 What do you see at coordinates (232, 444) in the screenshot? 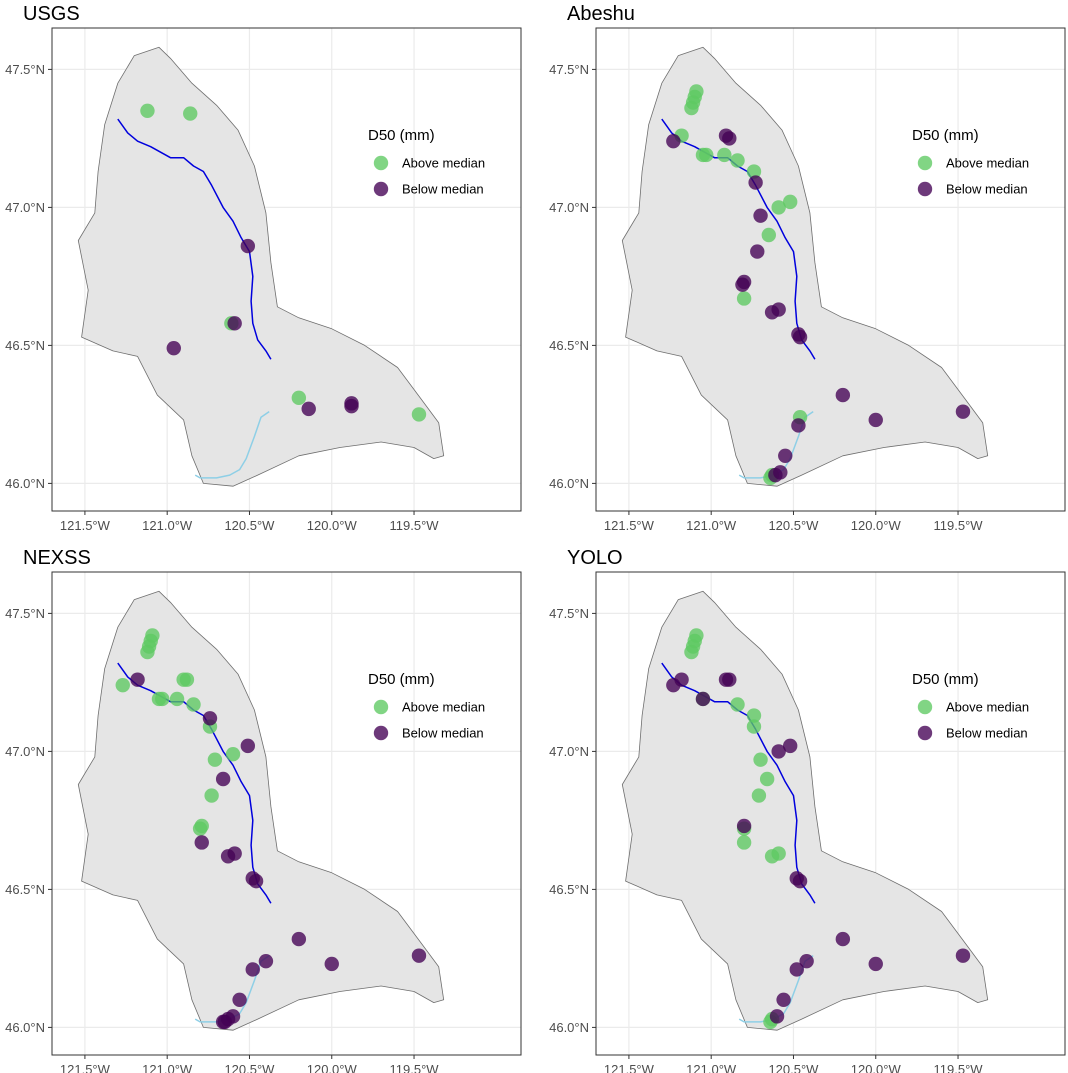
I see `tributary-river` at bounding box center [232, 444].